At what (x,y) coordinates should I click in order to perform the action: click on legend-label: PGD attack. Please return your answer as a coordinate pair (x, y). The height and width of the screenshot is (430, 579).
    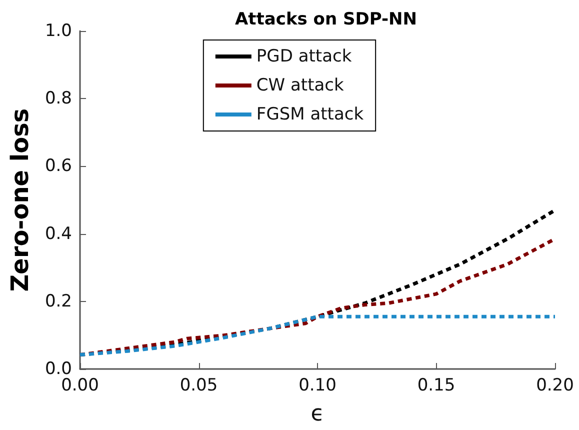
    Looking at the image, I should click on (304, 56).